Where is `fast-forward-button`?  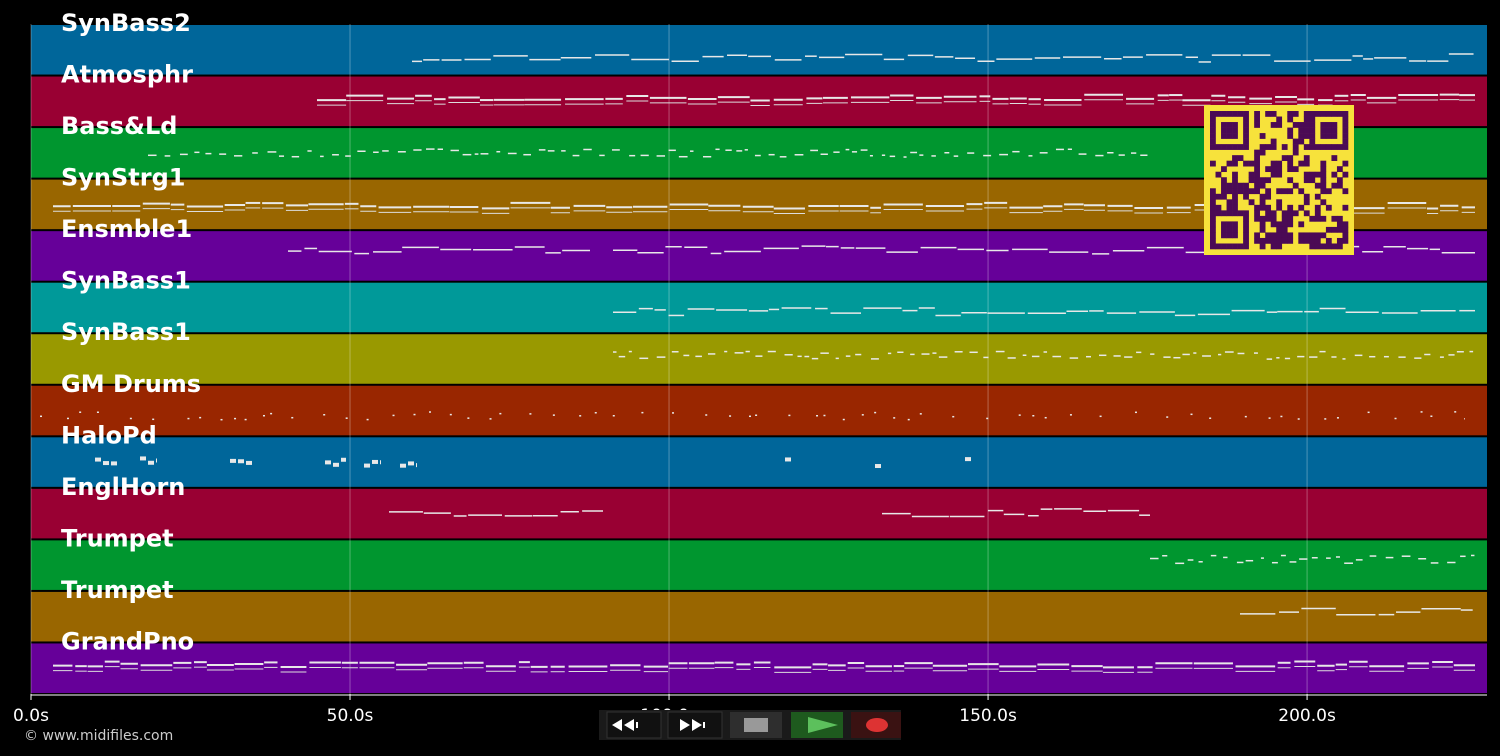
fast-forward-button is located at coordinates (695, 725).